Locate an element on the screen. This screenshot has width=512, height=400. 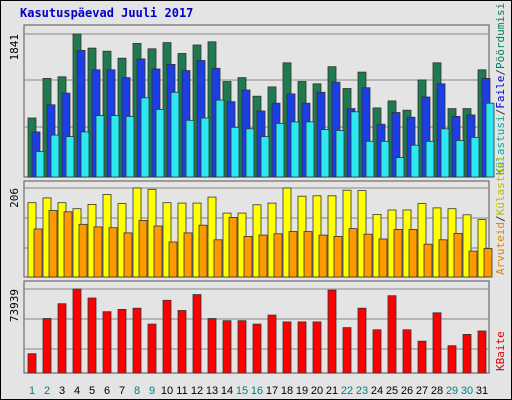
x-tick-label-day-20: 20 is located at coordinates (317, 391).